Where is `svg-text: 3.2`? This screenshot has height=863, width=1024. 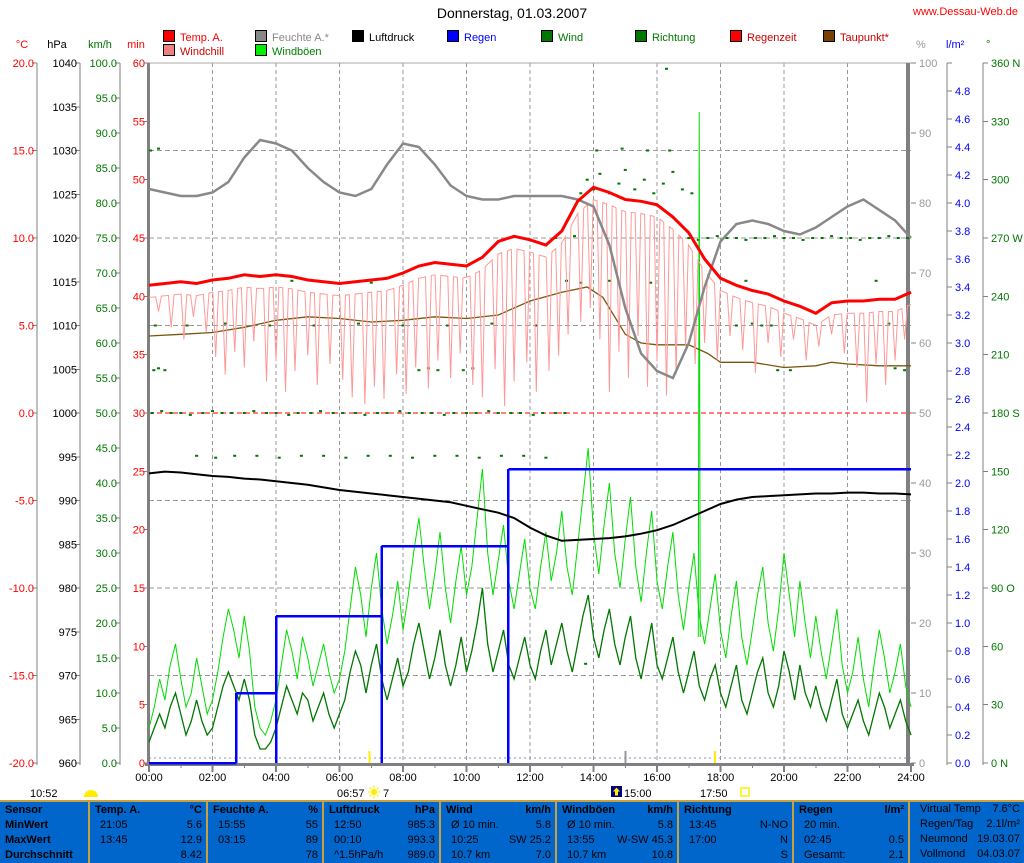
svg-text: 3.2 is located at coordinates (962, 316).